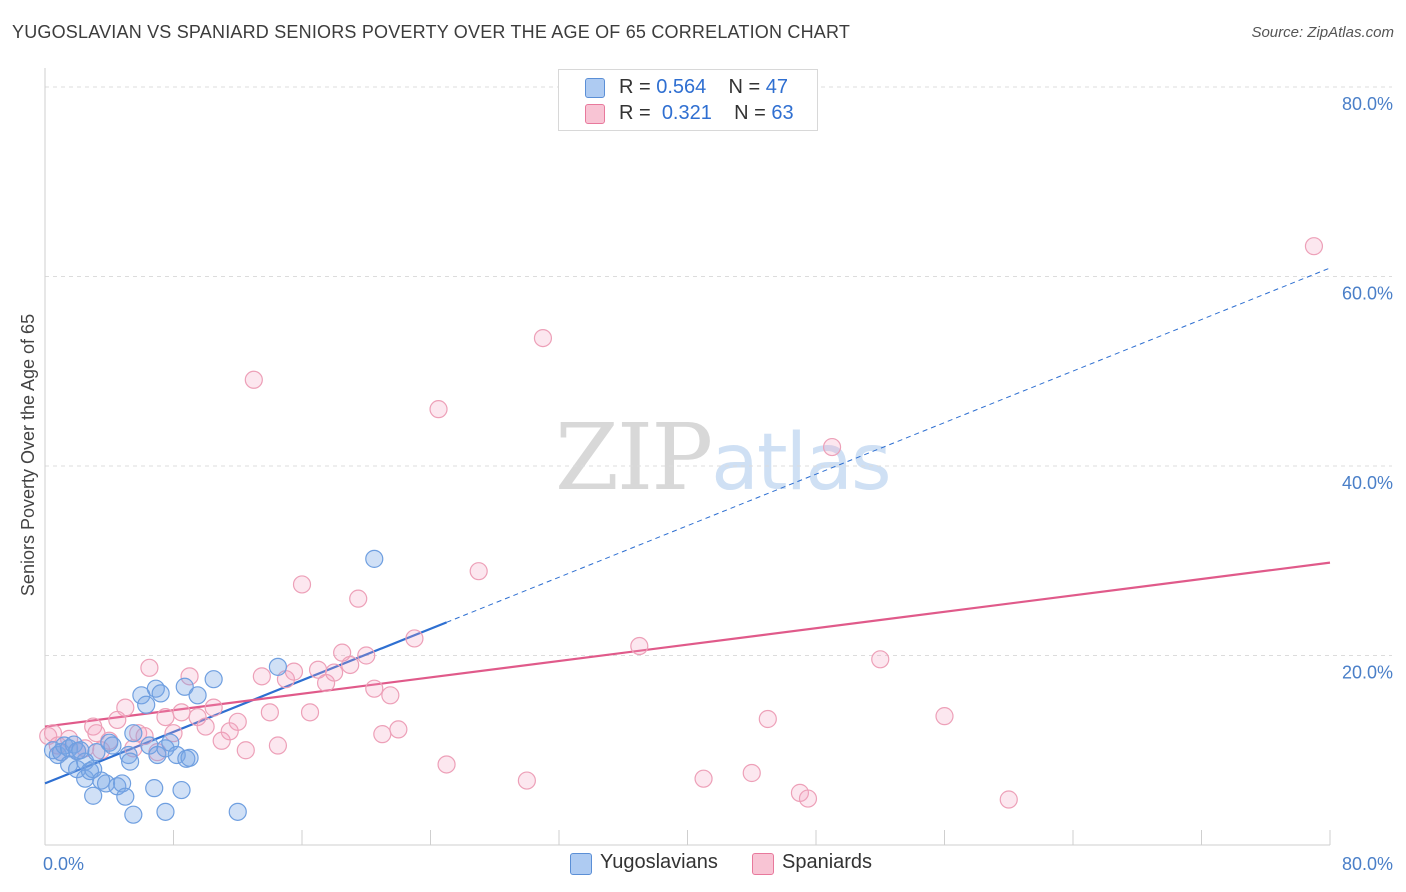  What do you see at coordinates (659, 862) in the screenshot?
I see `bottom-legend-label-yugoslavians: Yugoslavians` at bounding box center [659, 862].